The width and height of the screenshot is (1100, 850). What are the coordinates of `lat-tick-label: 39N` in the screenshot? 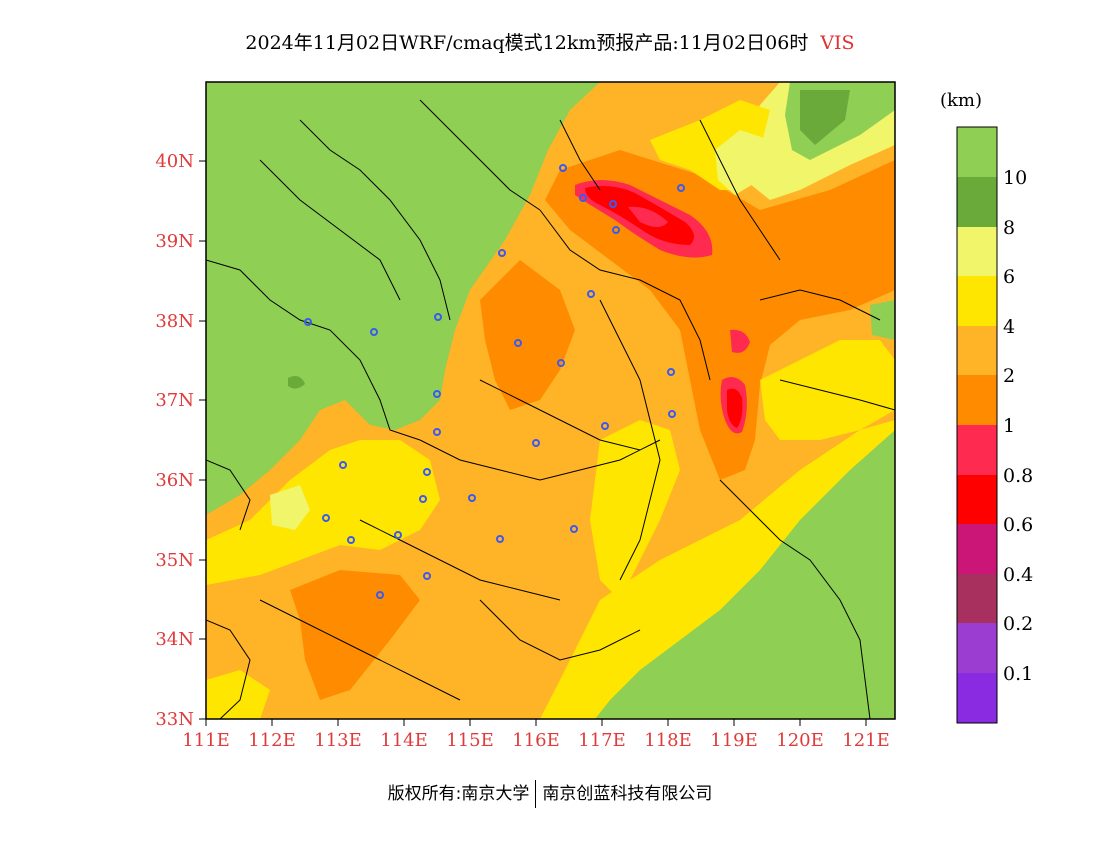 It's located at (174, 241).